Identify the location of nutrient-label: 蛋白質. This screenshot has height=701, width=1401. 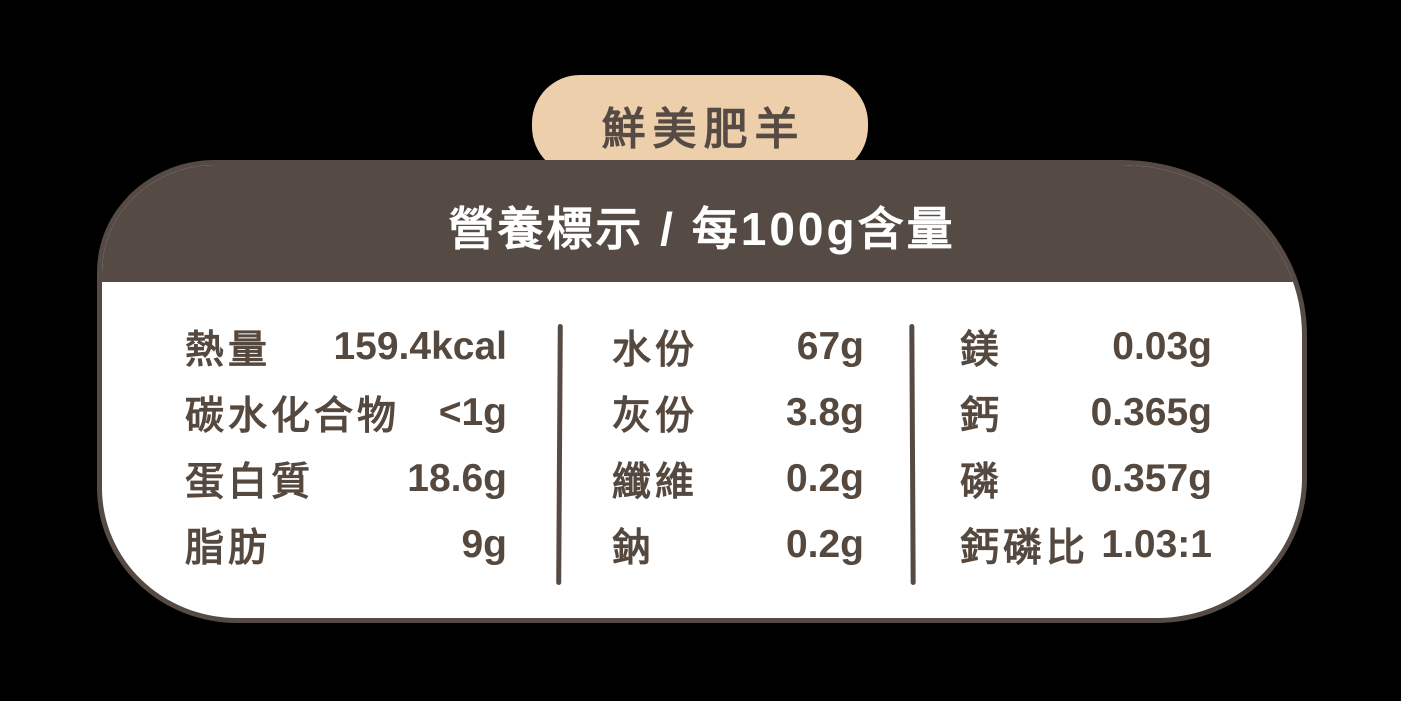
(250, 482).